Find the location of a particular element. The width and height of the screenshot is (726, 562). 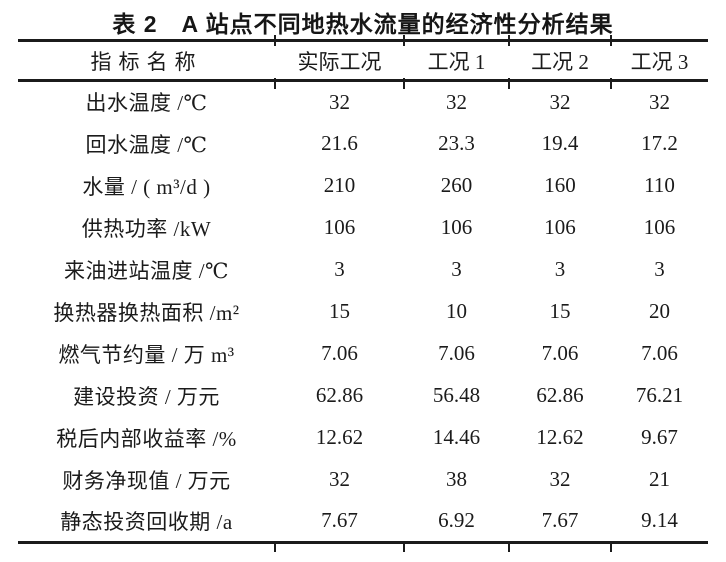

cell: 9.14 is located at coordinates (659, 520).